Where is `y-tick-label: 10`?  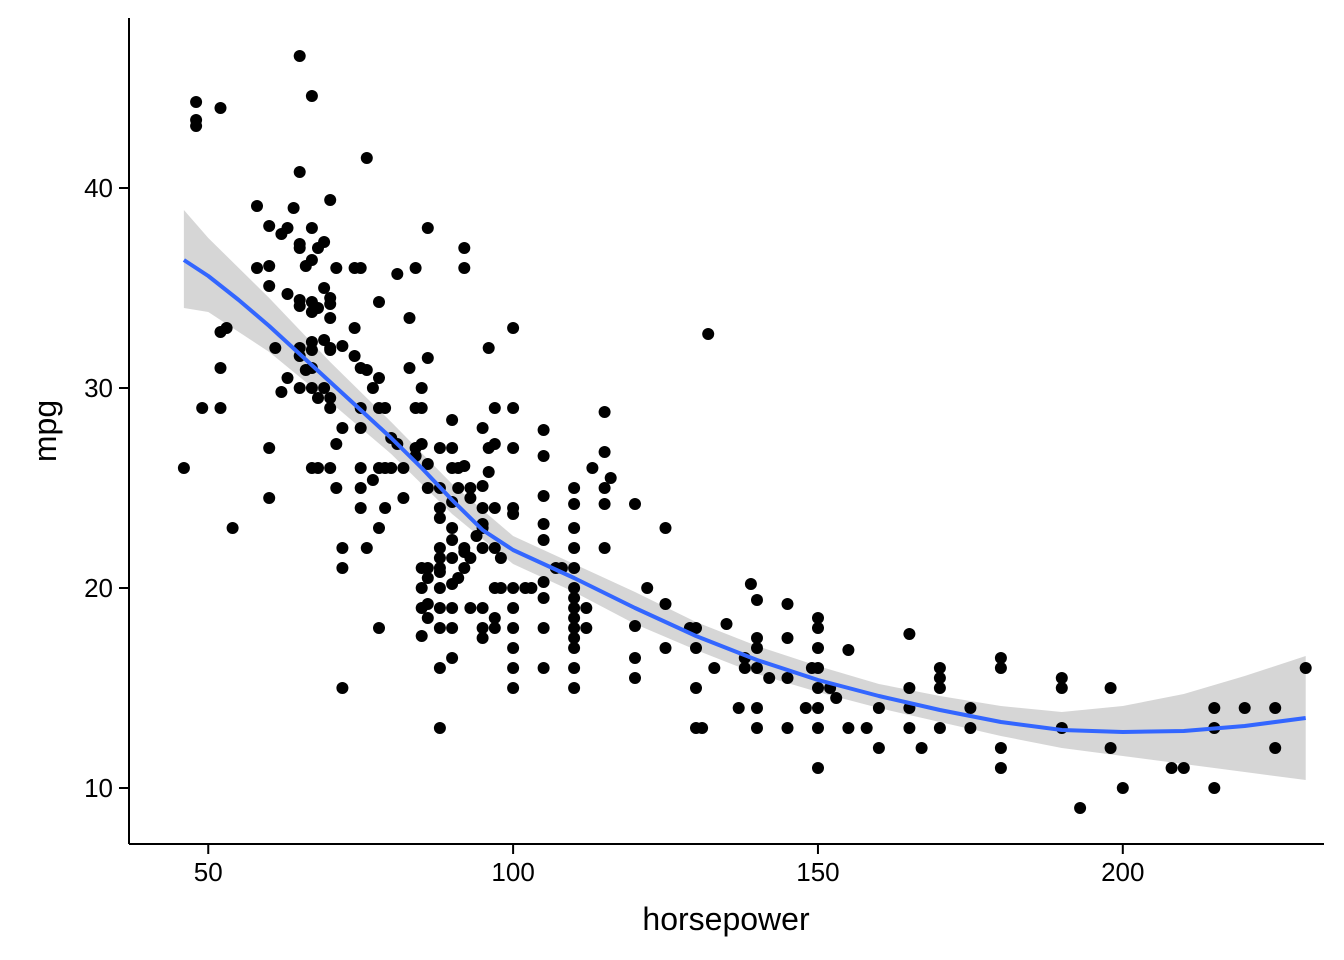
y-tick-label: 10 is located at coordinates (98, 788).